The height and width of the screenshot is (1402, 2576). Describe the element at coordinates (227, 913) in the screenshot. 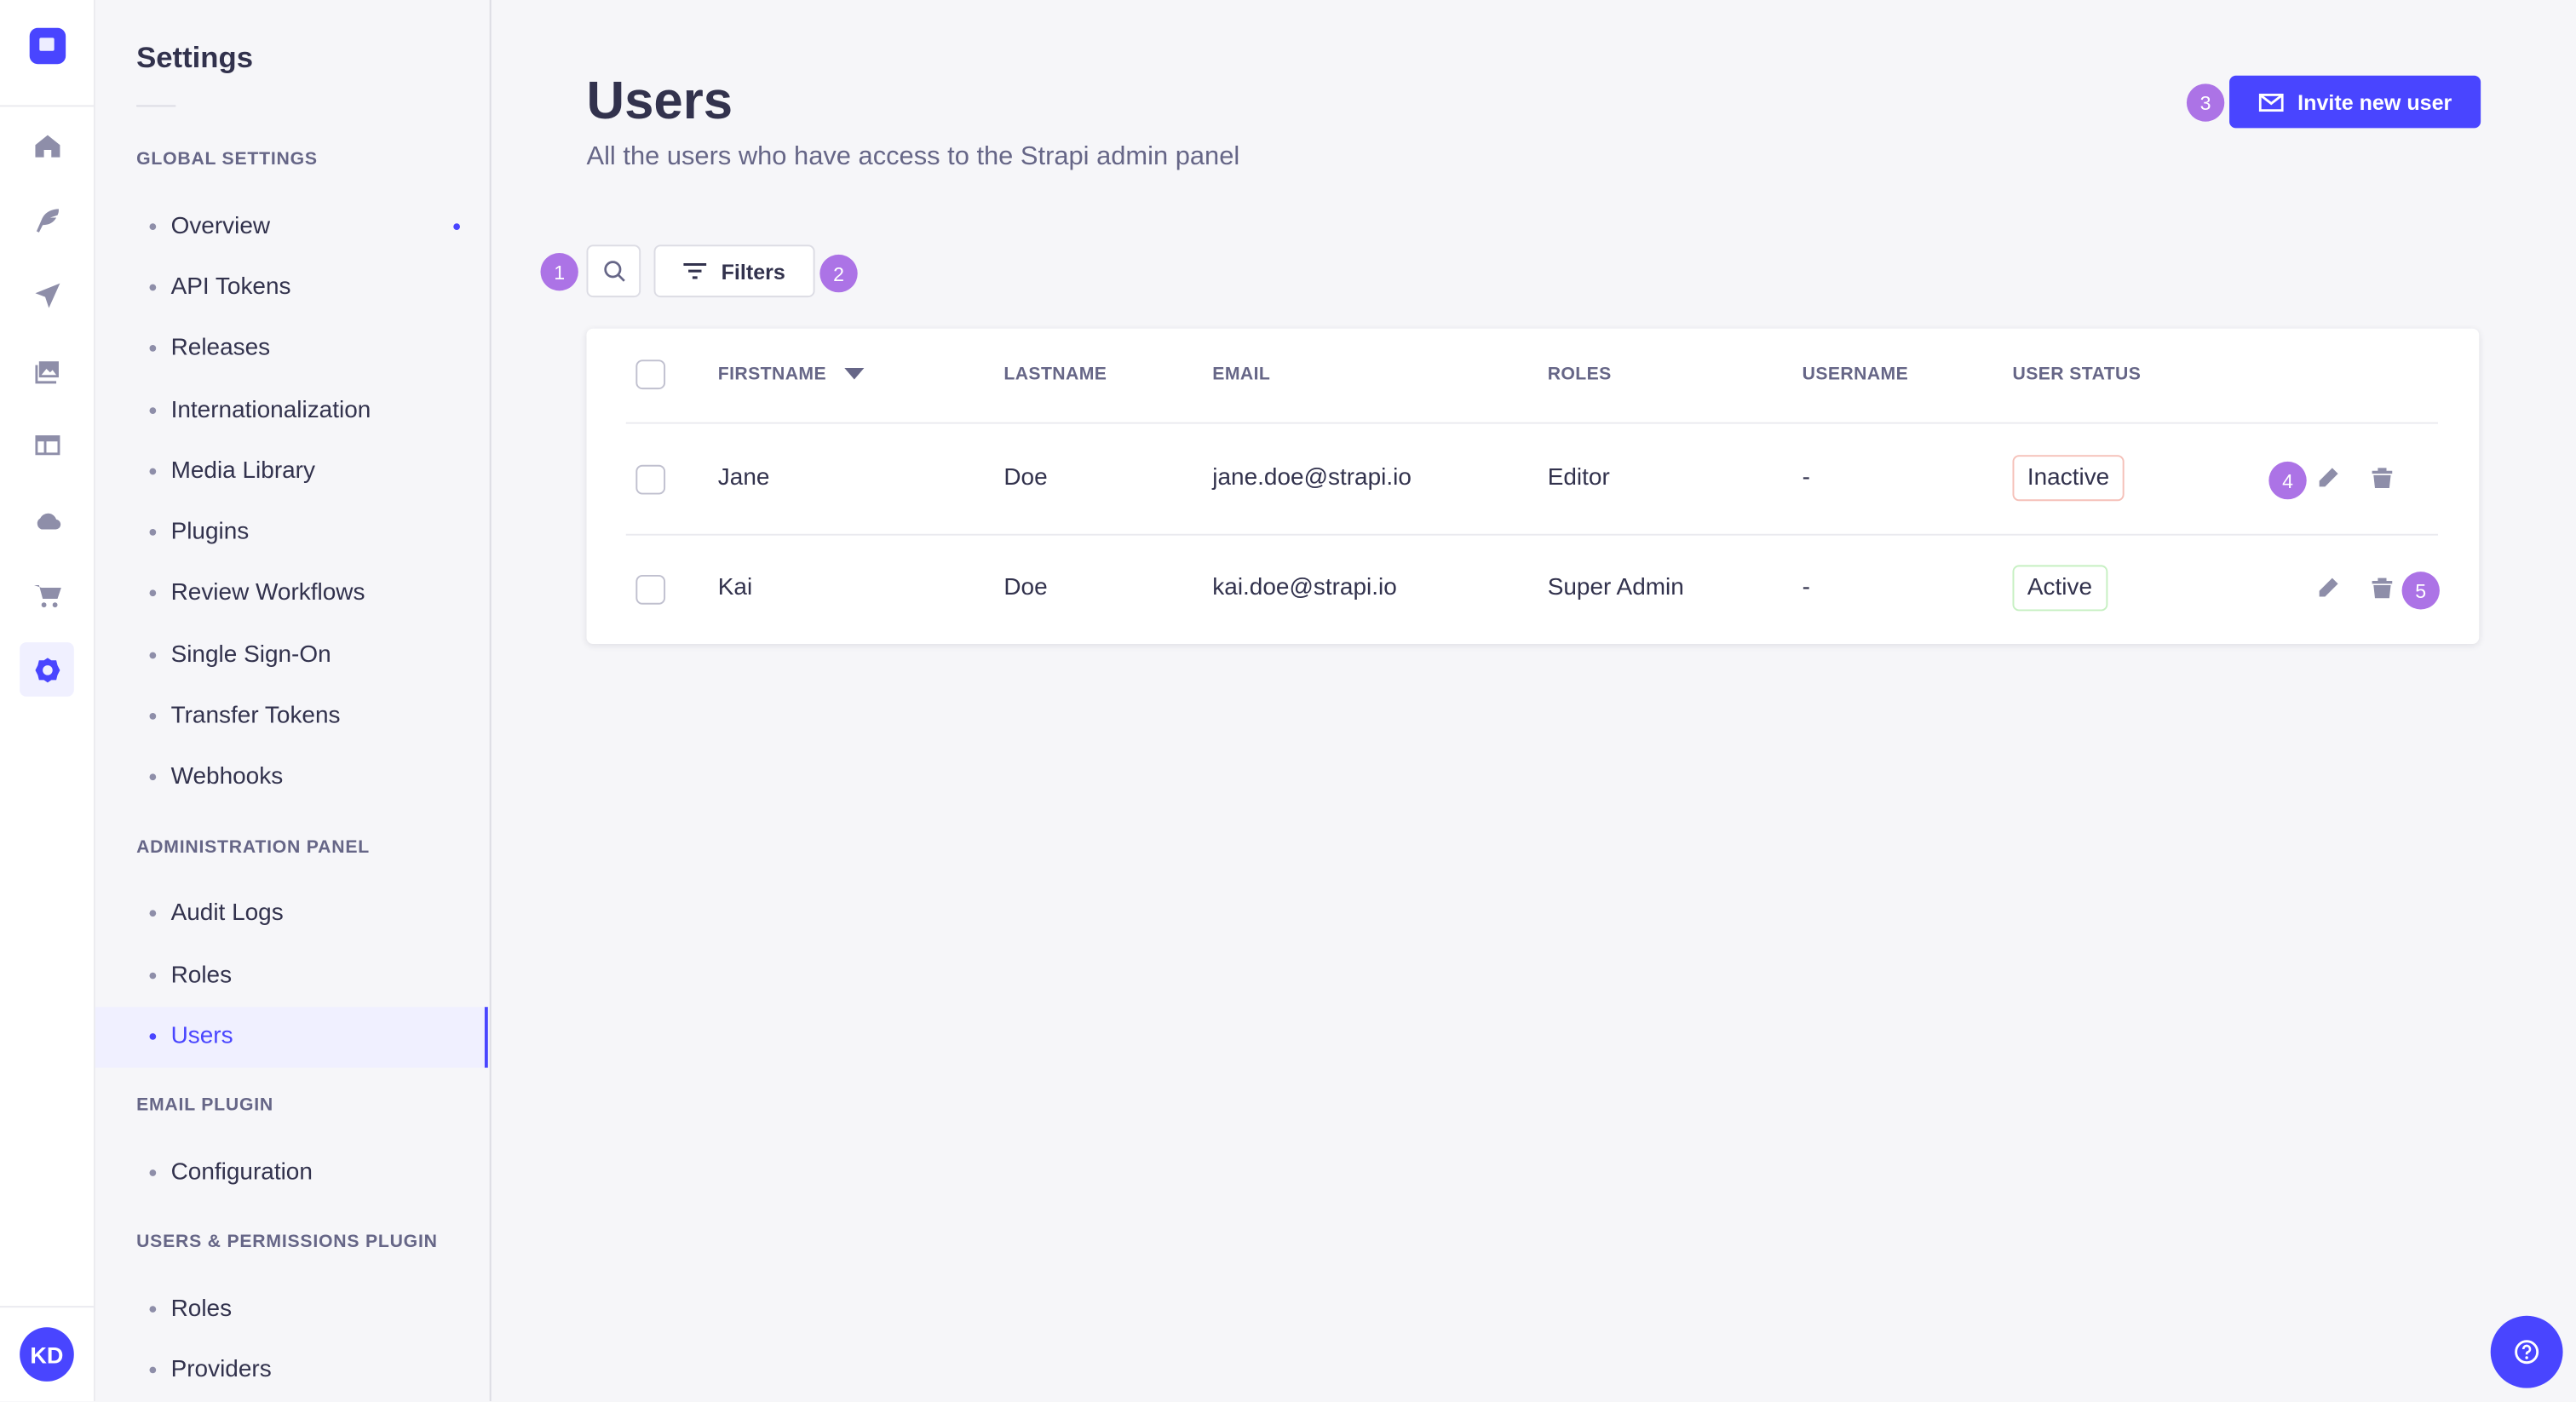

I see `sidebar-item-label: Audit Logs` at that location.